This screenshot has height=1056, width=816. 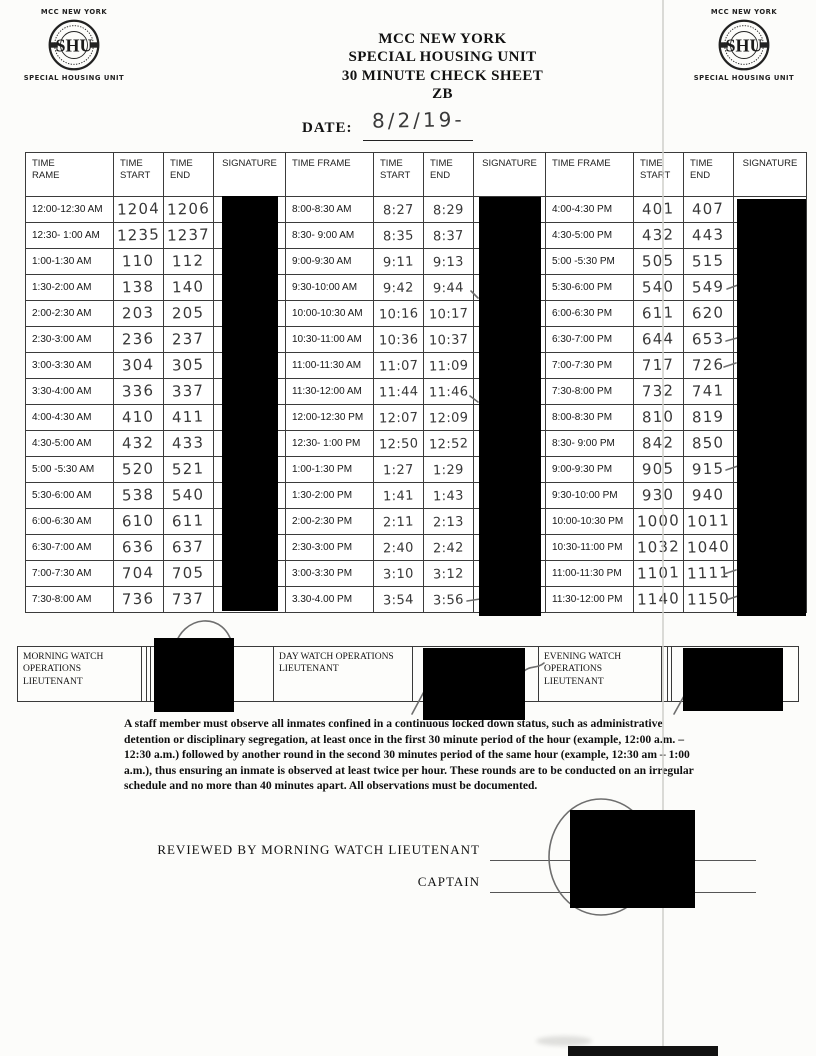 I want to click on redaction-box-morning-signature, so click(x=194, y=675).